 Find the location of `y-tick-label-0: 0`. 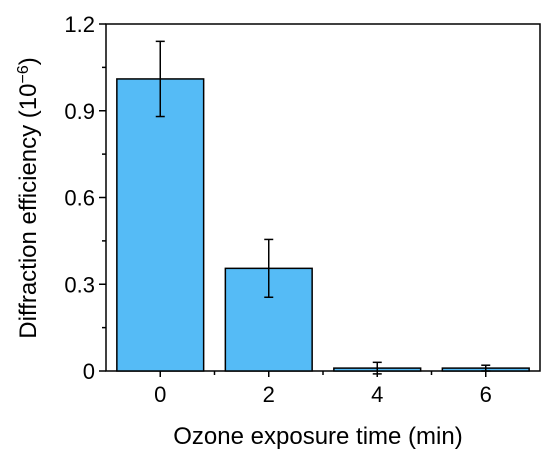

y-tick-label-0: 0 is located at coordinates (89, 371).